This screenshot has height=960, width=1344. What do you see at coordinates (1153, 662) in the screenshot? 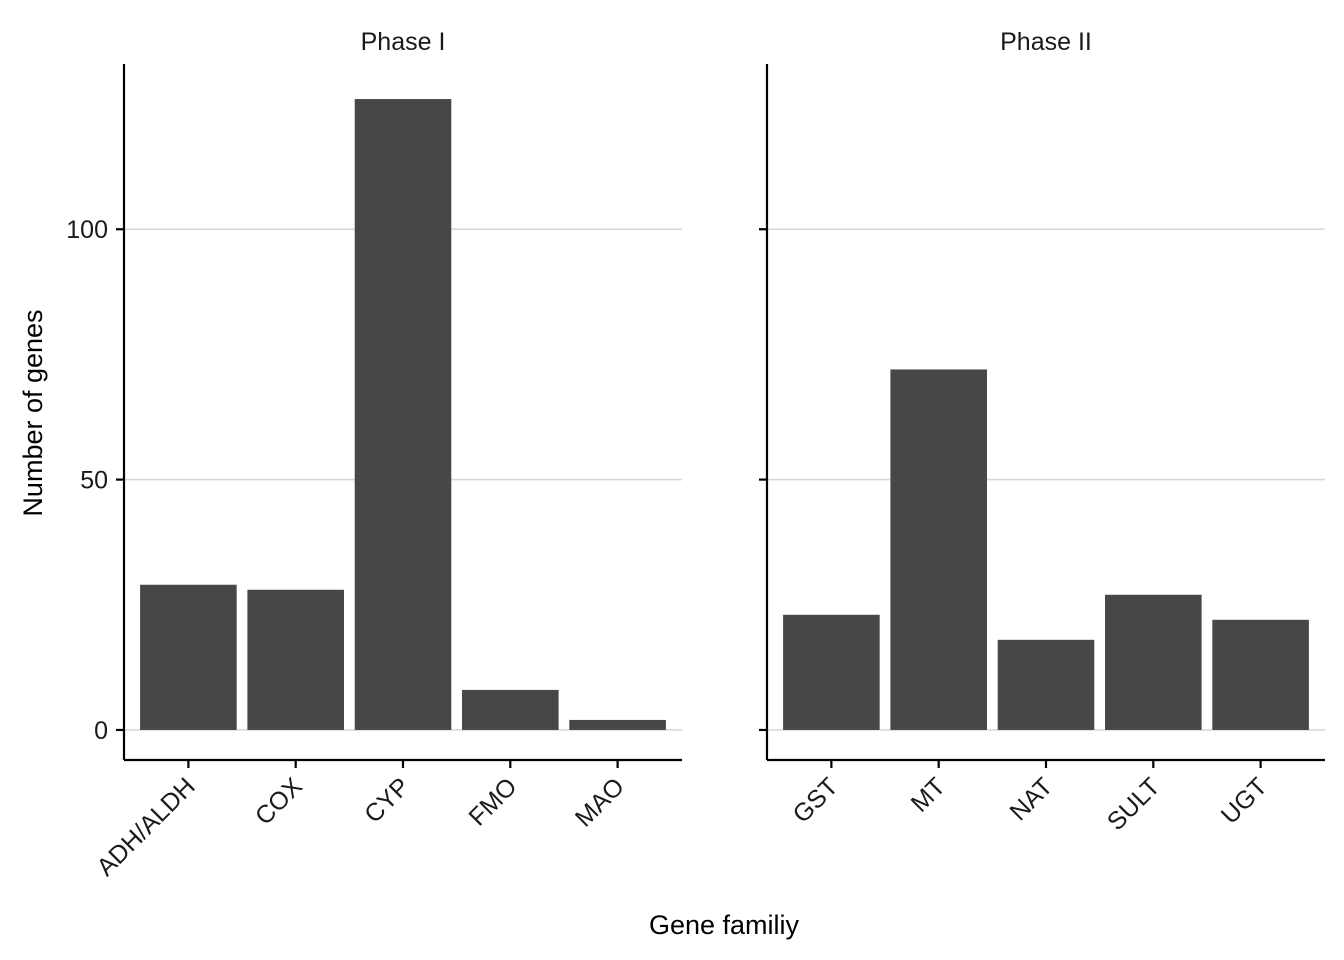
I see `bar-sult` at bounding box center [1153, 662].